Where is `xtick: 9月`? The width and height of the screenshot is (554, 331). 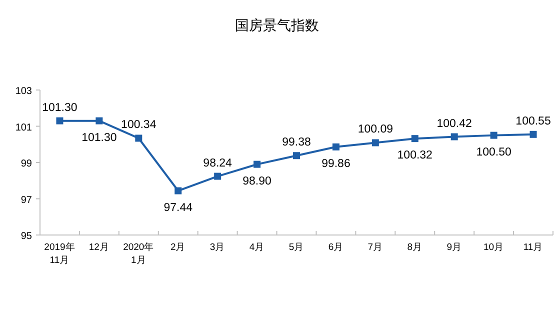 xtick: 9月 is located at coordinates (454, 247).